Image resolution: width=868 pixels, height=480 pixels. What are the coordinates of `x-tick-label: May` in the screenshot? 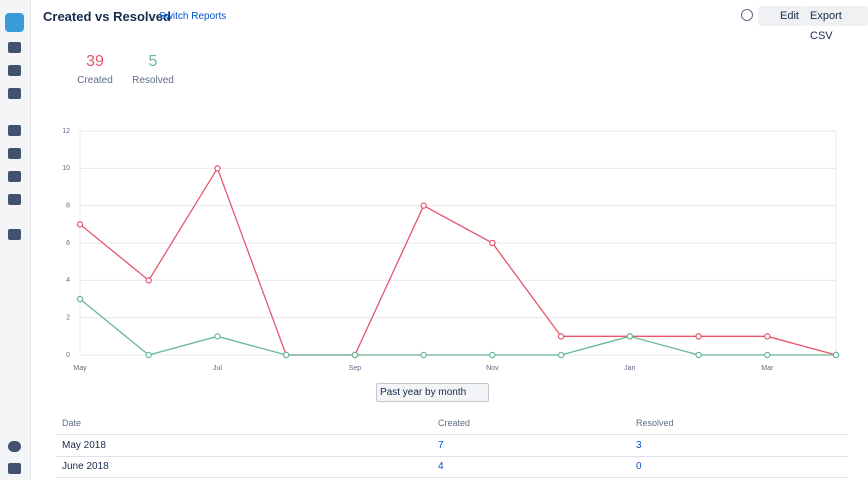 It's located at (80, 368).